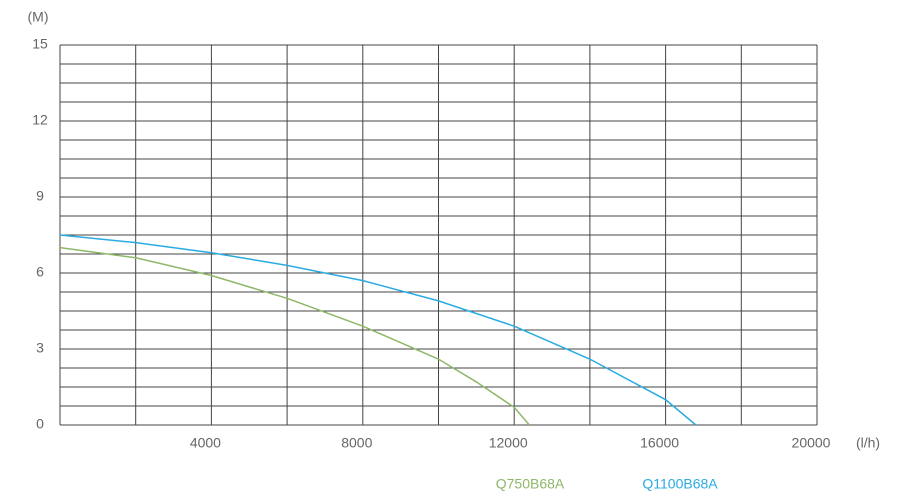 This screenshot has width=900, height=500. What do you see at coordinates (40, 272) in the screenshot?
I see `y-tick-label: 6` at bounding box center [40, 272].